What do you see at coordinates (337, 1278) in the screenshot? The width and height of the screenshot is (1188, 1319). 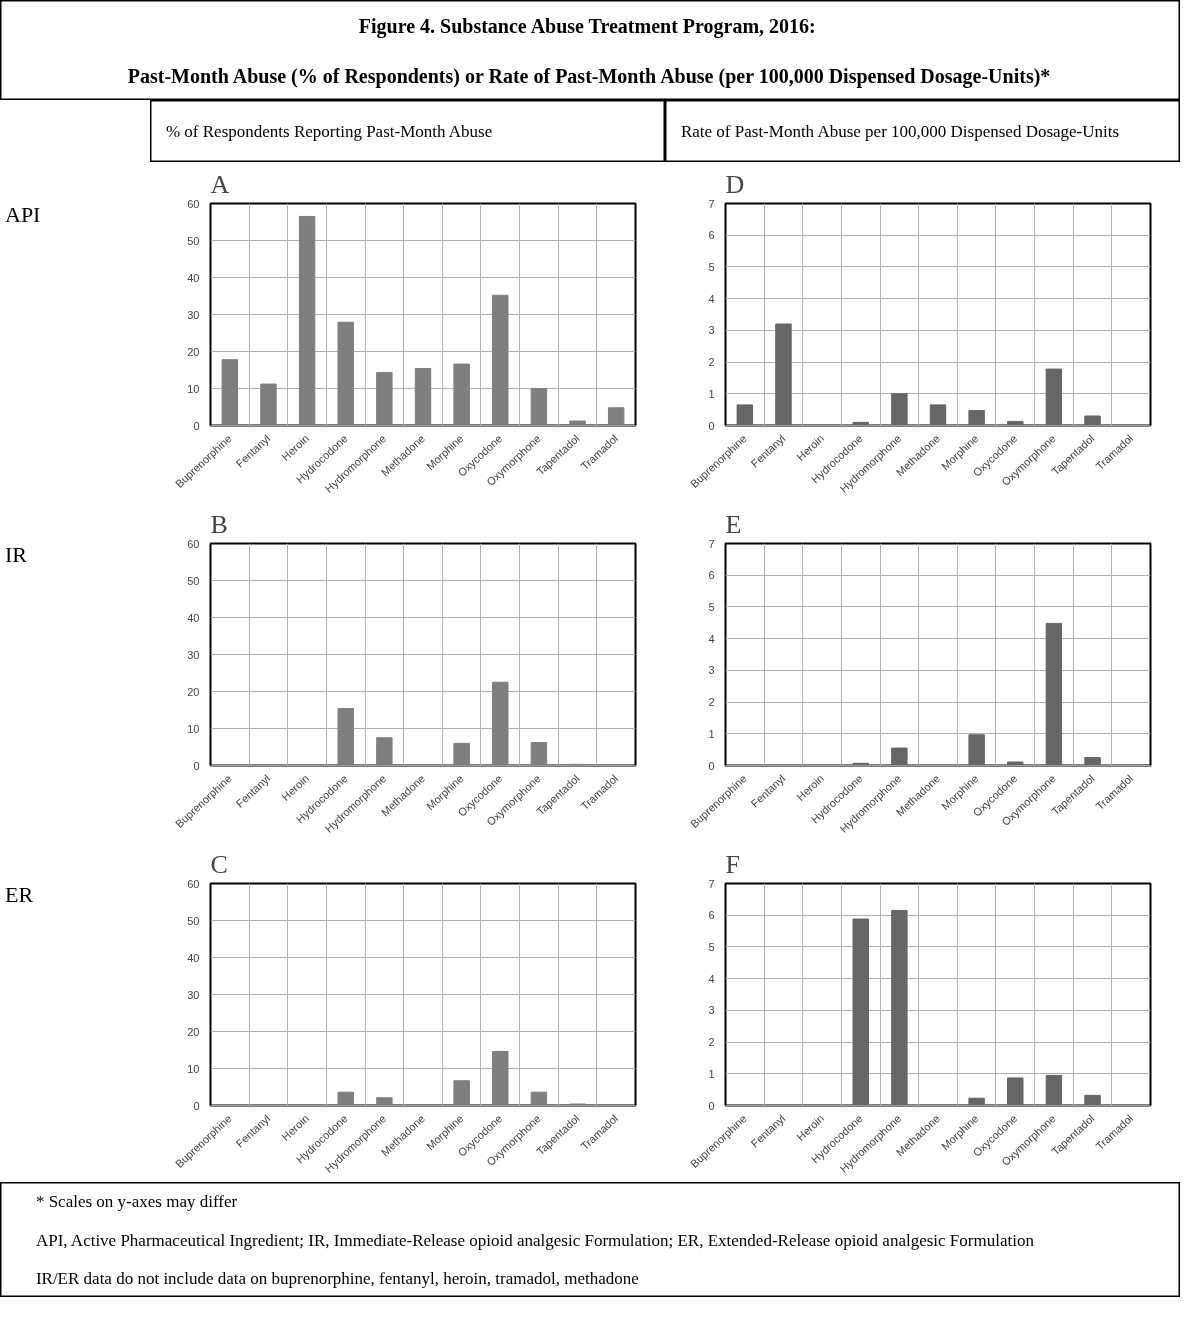 I see `text: IR/ER data do not include data on buprenorphine, fentanyl, heroin, tramadol, methadone` at bounding box center [337, 1278].